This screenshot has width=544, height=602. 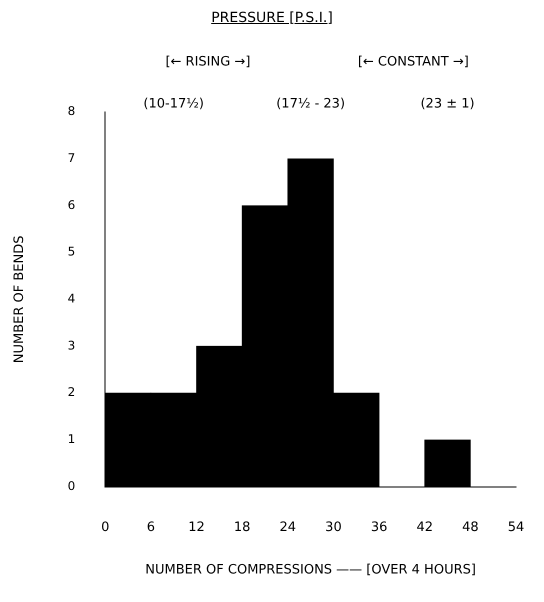 I want to click on y-tick-label: 2, so click(x=72, y=392).